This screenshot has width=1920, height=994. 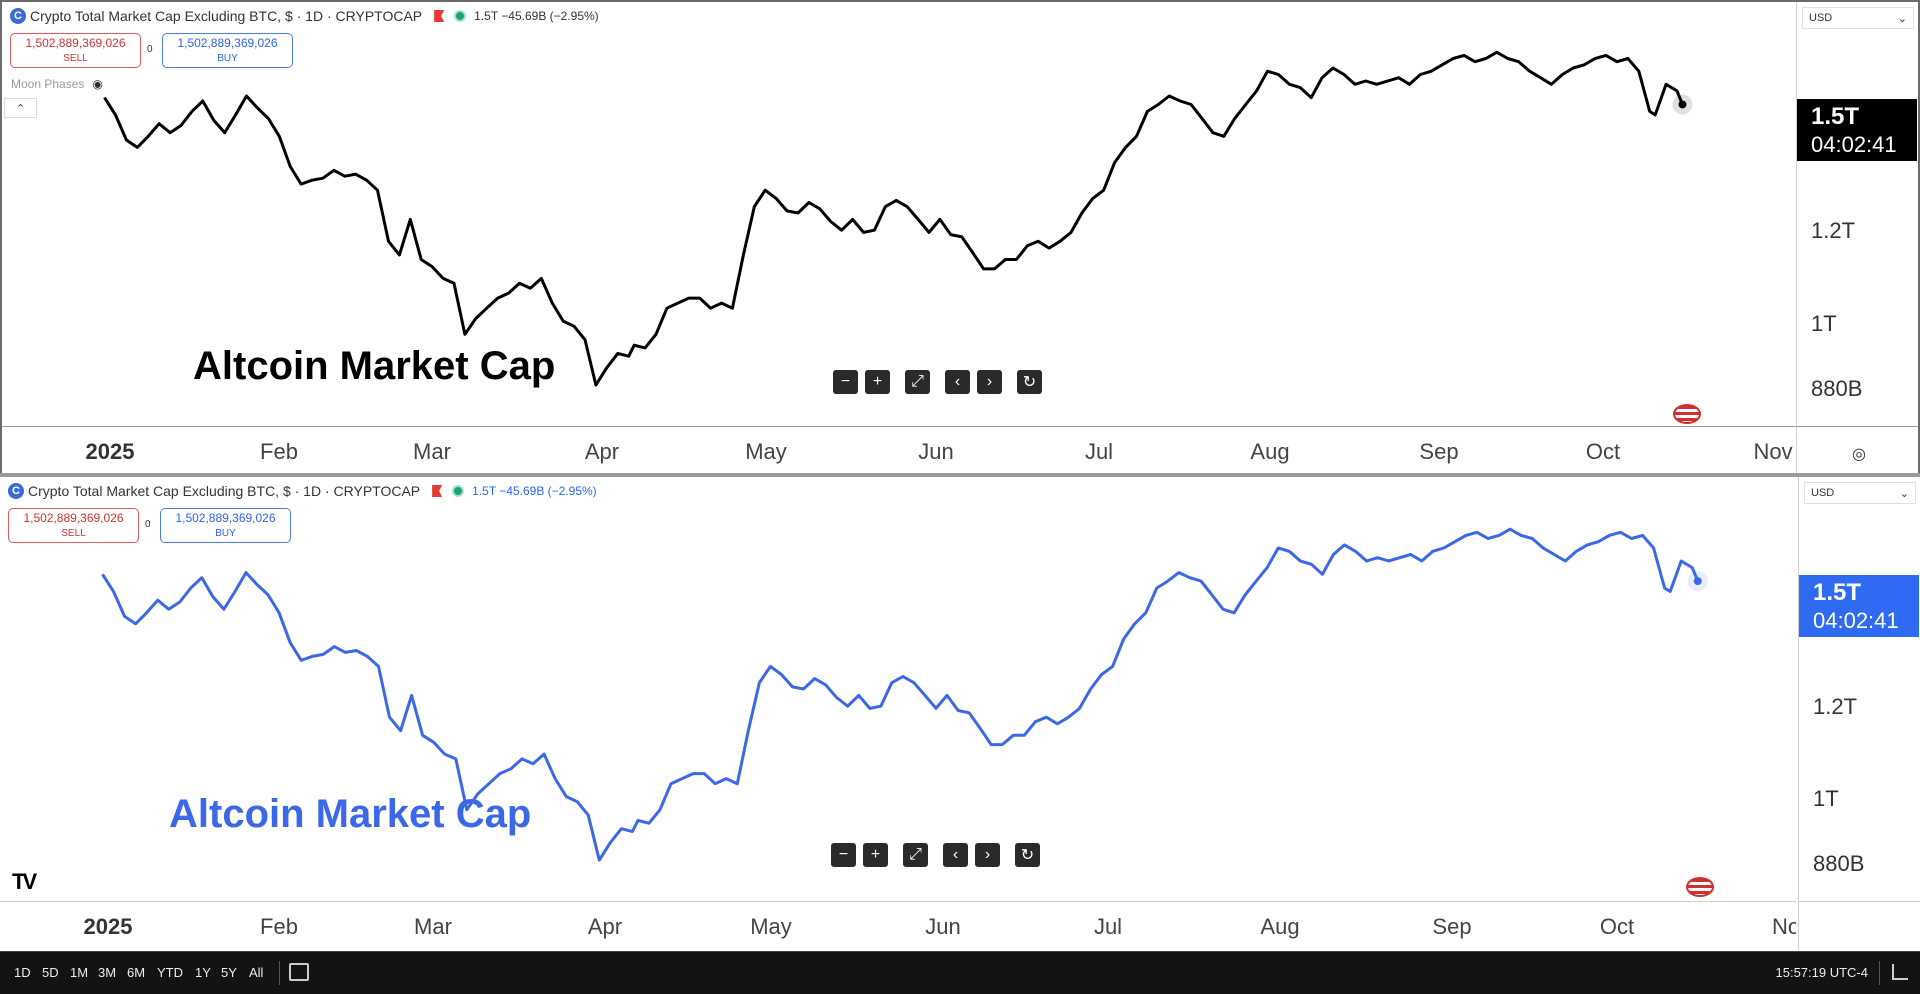 I want to click on time-tick: Aug, so click(x=1280, y=926).